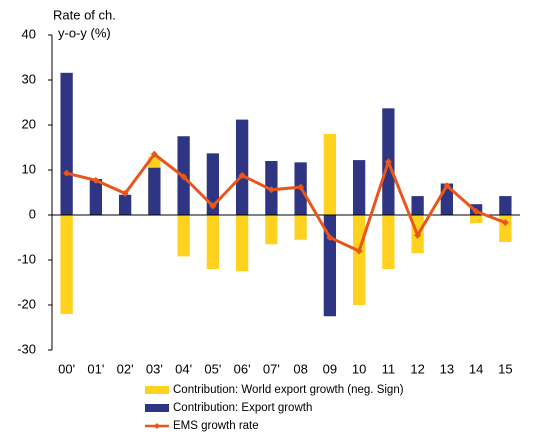 This screenshot has height=436, width=535. I want to click on y-tick-label: 10, so click(29, 168).